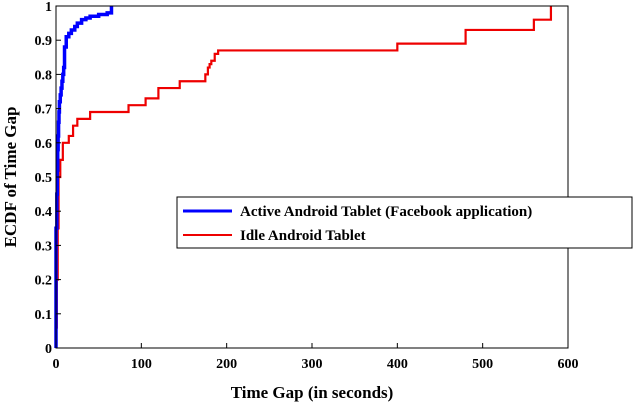  What do you see at coordinates (312, 392) in the screenshot?
I see `x-axis-label: Time Gap (in seconds)` at bounding box center [312, 392].